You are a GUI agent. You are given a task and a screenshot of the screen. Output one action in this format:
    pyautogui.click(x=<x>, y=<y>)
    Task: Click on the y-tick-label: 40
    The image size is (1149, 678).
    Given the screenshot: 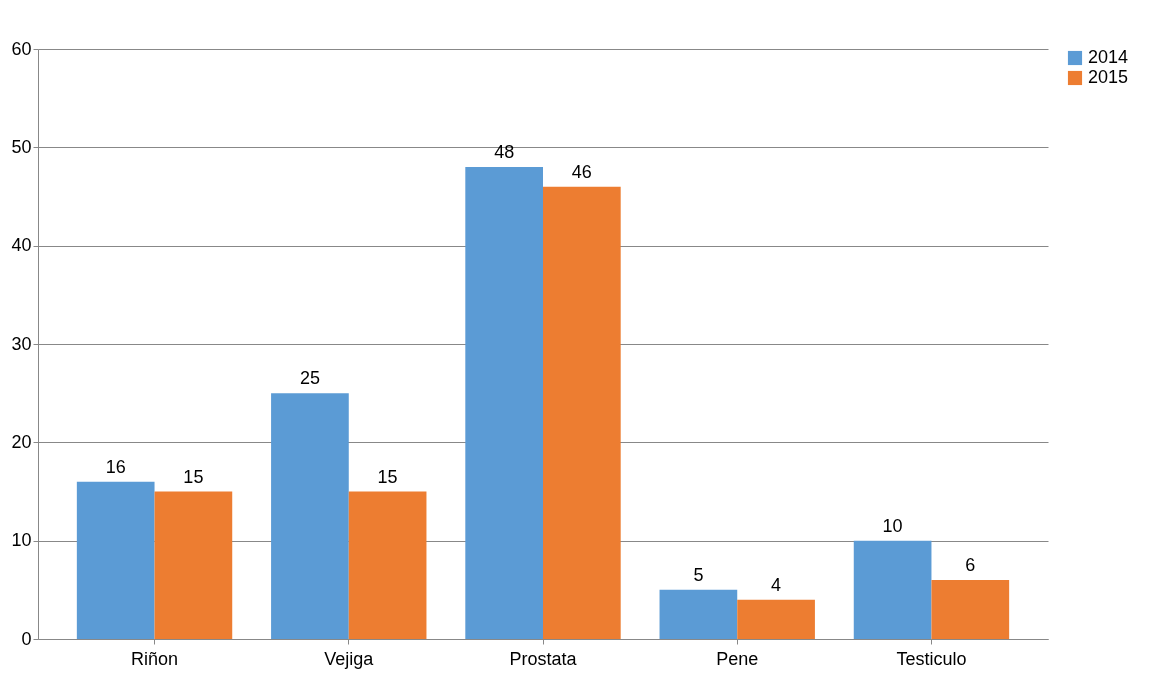 What is the action you would take?
    pyautogui.click(x=21, y=245)
    